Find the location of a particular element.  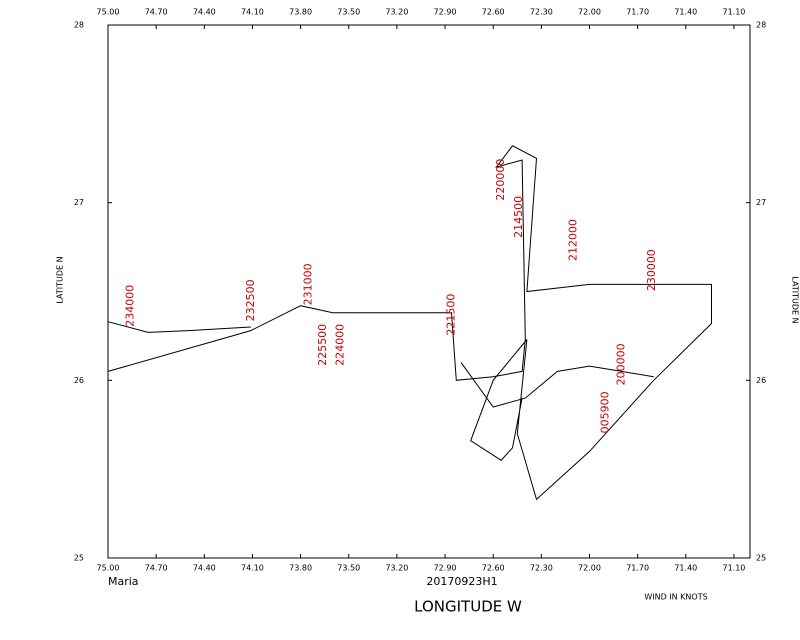

x-tick-label: 72.60 is located at coordinates (493, 568).